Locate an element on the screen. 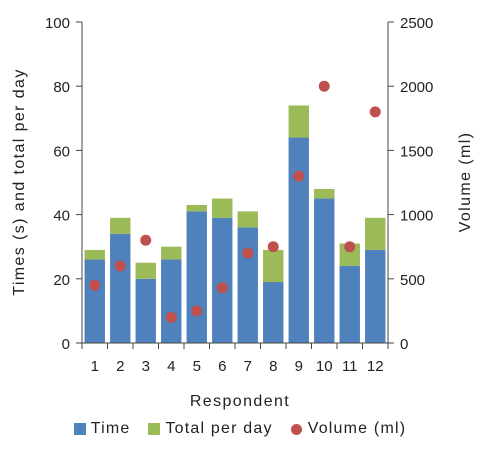 The width and height of the screenshot is (480, 452). x-tick-label-2: 2 is located at coordinates (120, 366).